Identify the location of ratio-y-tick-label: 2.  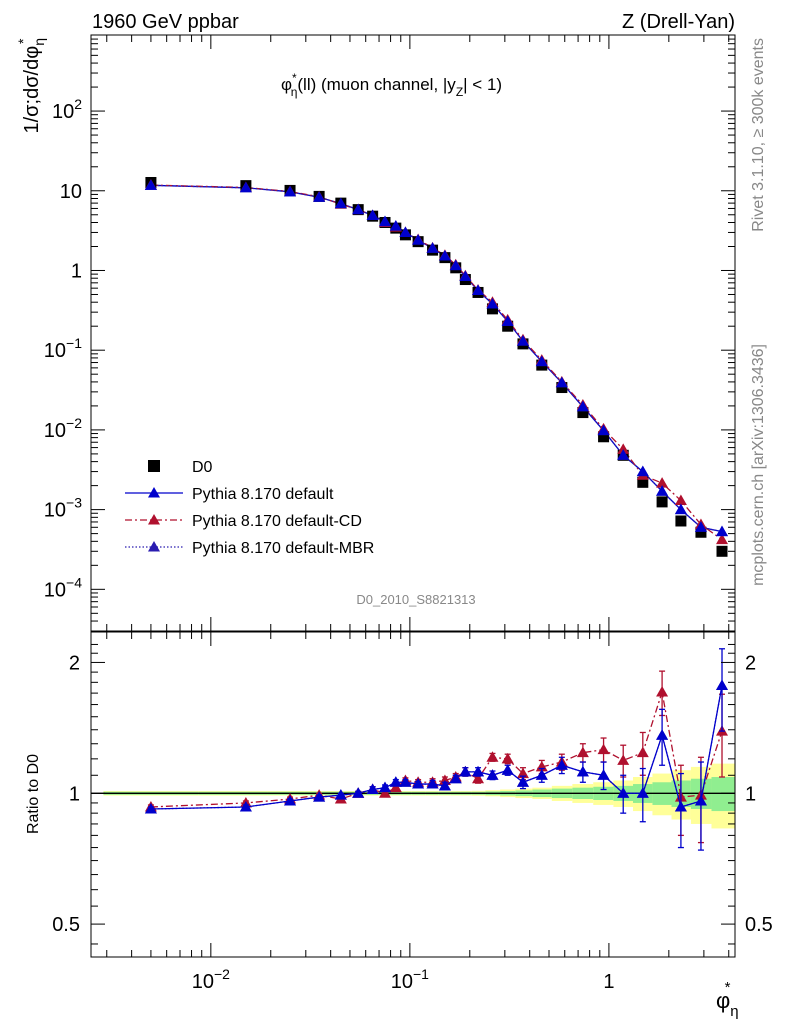
(74, 663).